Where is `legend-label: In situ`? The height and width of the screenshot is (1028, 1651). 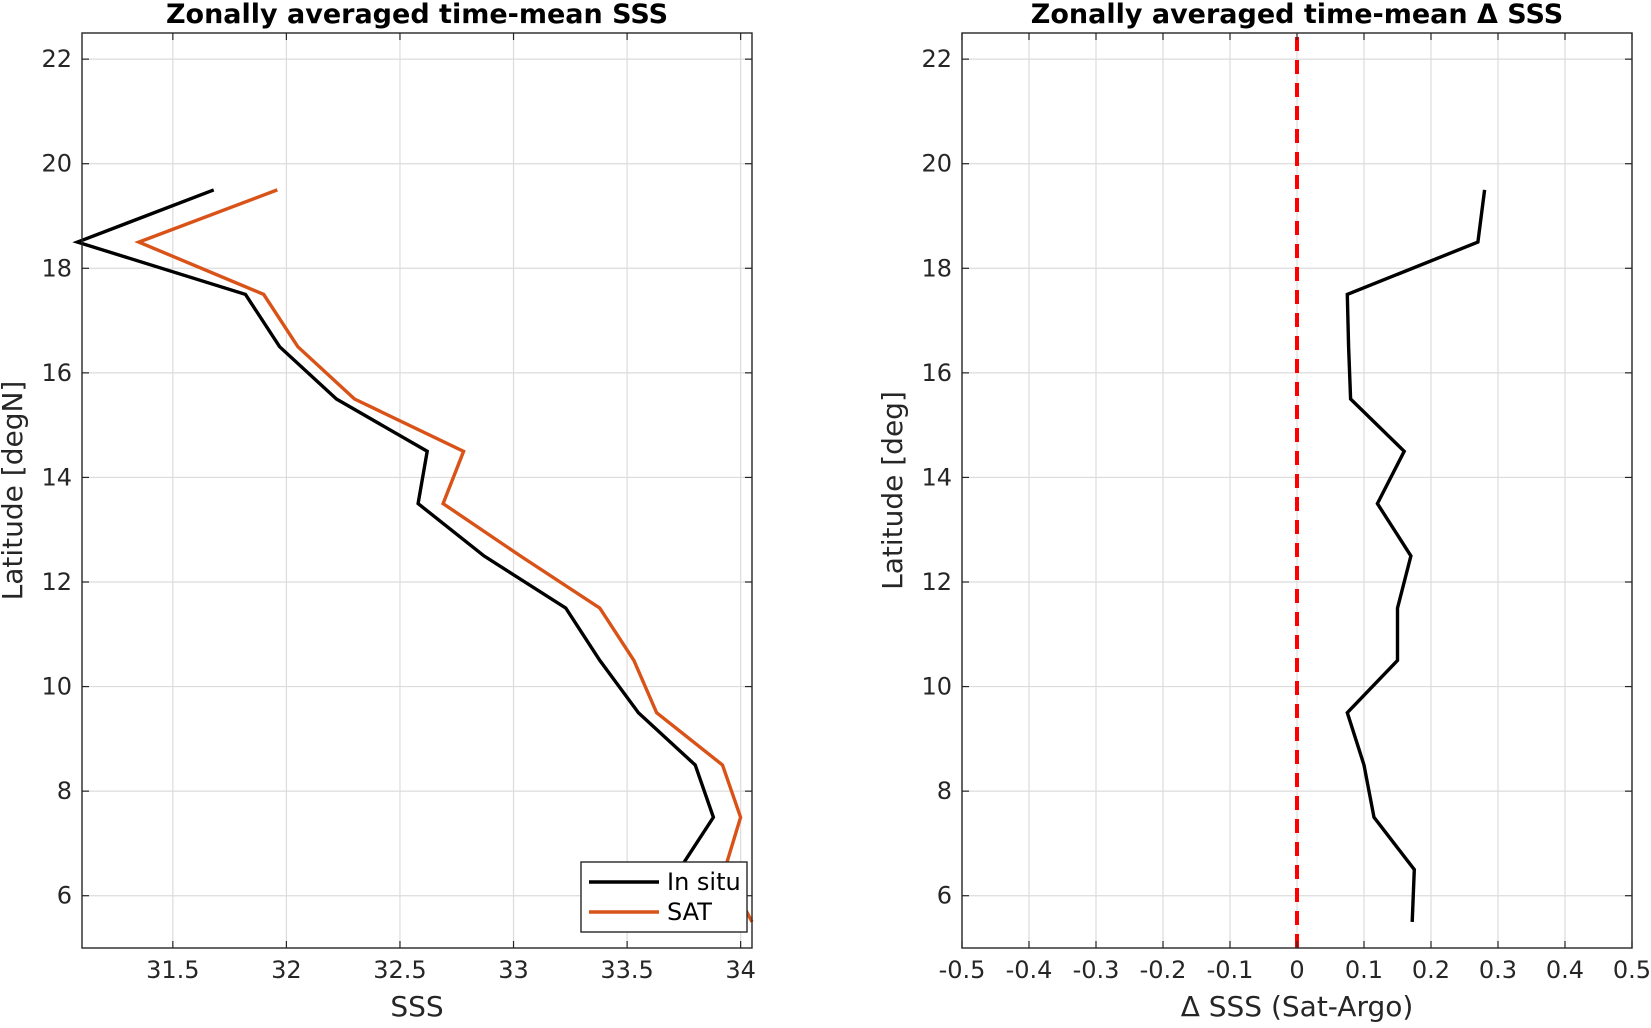
legend-label: In situ is located at coordinates (704, 882).